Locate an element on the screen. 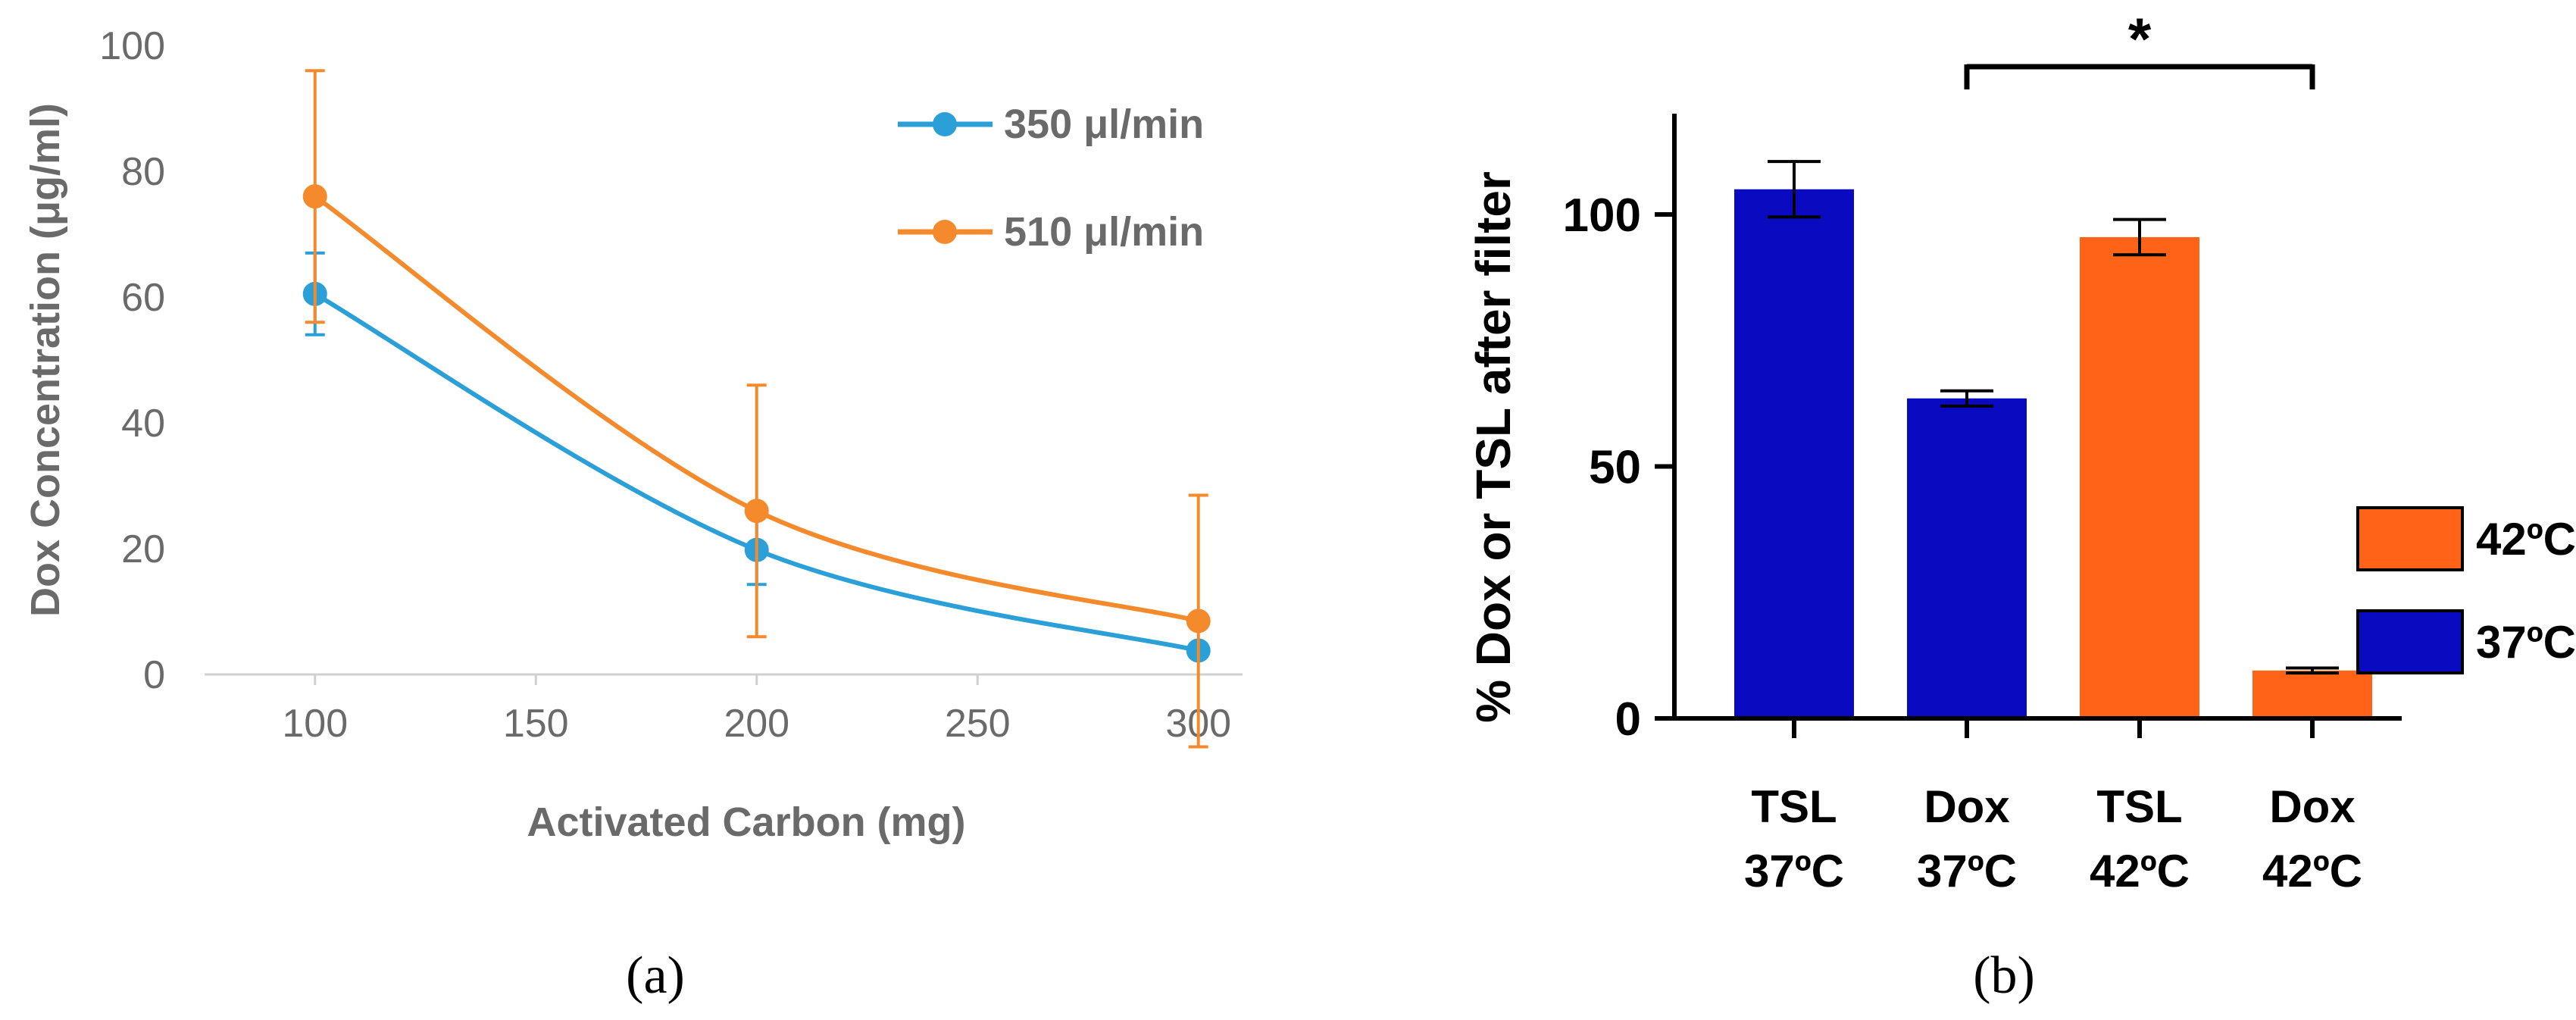  legend-label-2: 37ºC is located at coordinates (2526, 642).